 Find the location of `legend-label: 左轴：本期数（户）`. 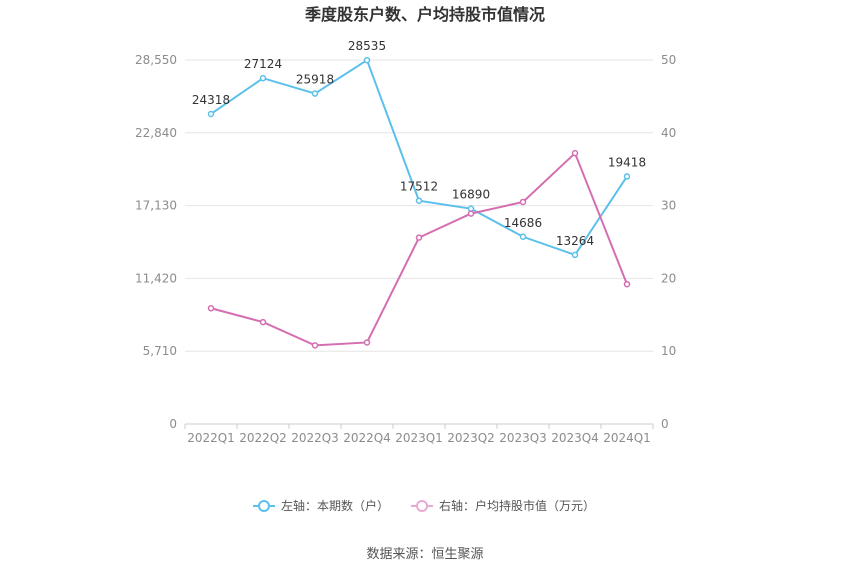

legend-label: 左轴：本期数（户） is located at coordinates (335, 505).